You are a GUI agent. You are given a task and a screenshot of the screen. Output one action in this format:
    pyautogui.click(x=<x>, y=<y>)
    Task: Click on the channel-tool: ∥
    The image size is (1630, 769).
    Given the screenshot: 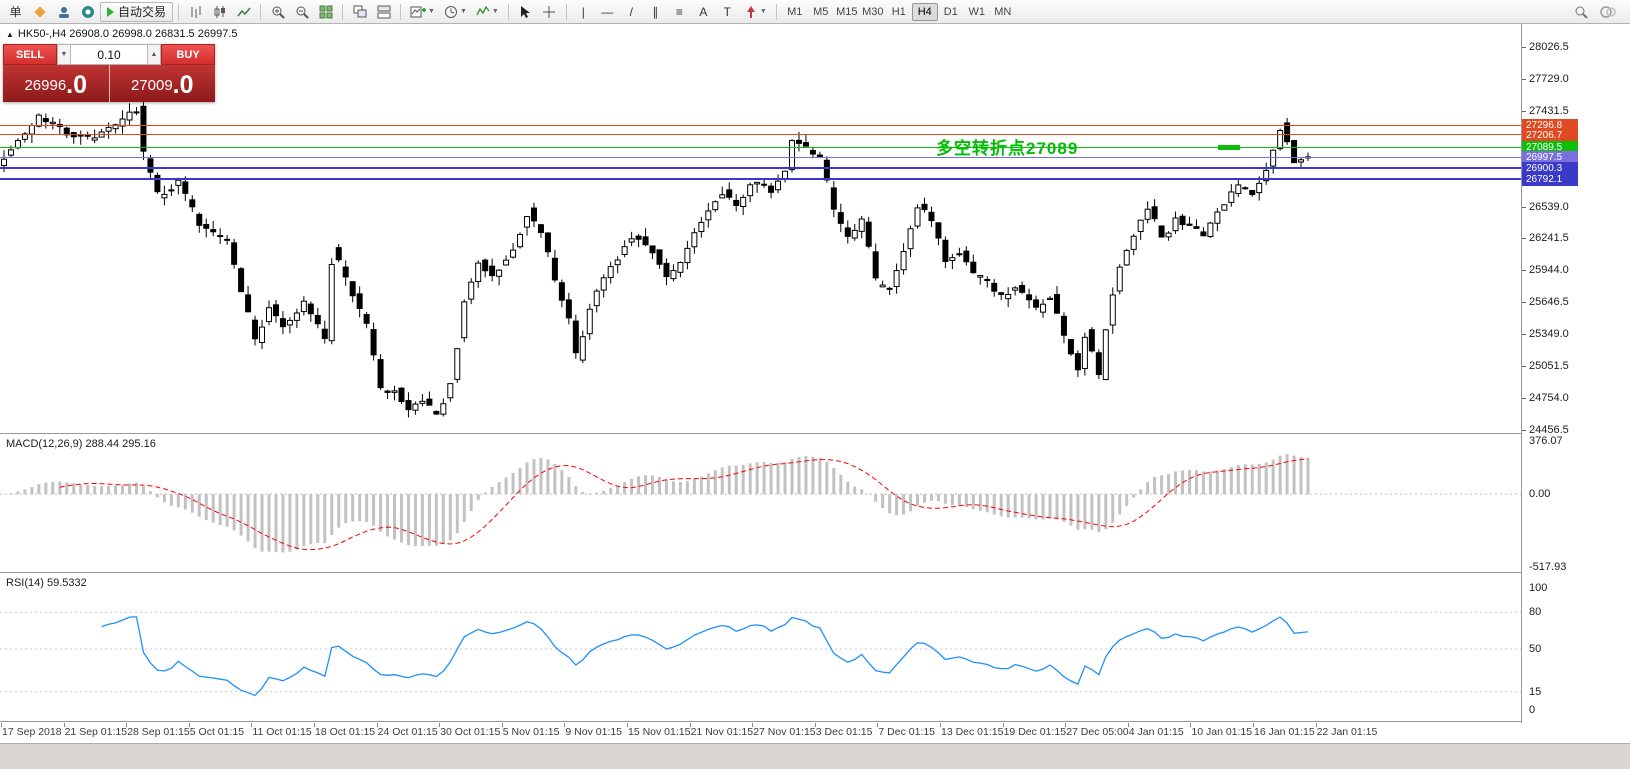 What is the action you would take?
    pyautogui.click(x=655, y=11)
    